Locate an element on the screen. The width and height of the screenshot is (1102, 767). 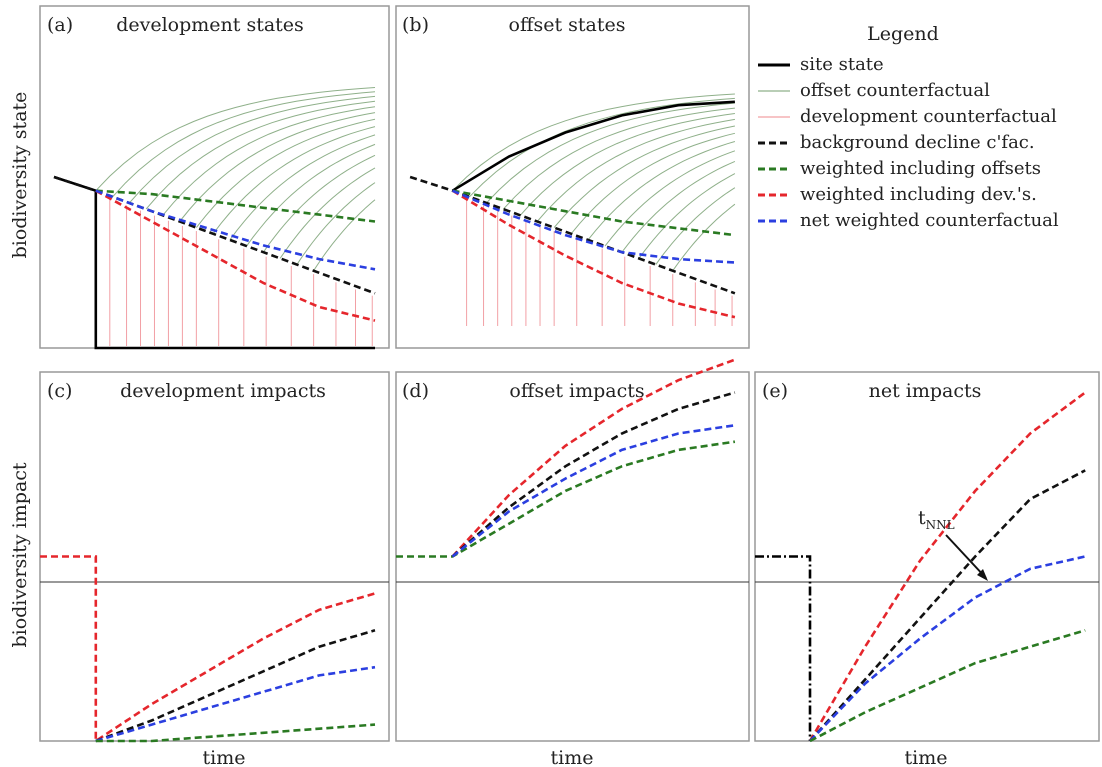
legend-label-2: development counterfactual is located at coordinates (928, 116).